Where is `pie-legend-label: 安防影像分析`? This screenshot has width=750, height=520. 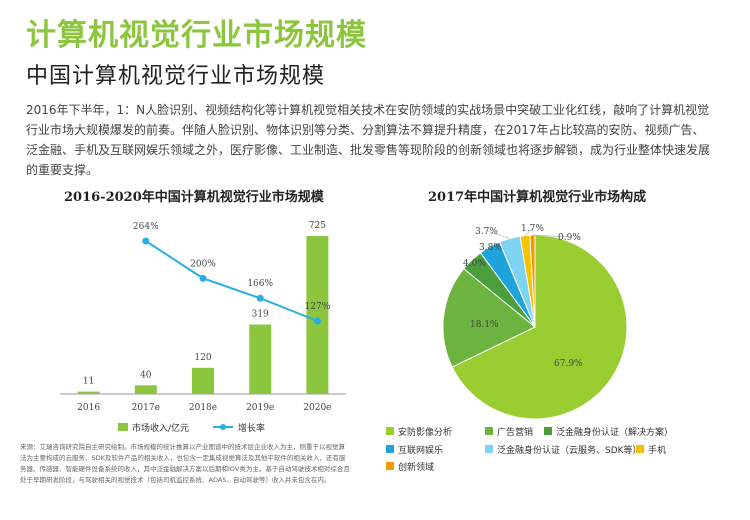 pie-legend-label: 安防影像分析 is located at coordinates (425, 432).